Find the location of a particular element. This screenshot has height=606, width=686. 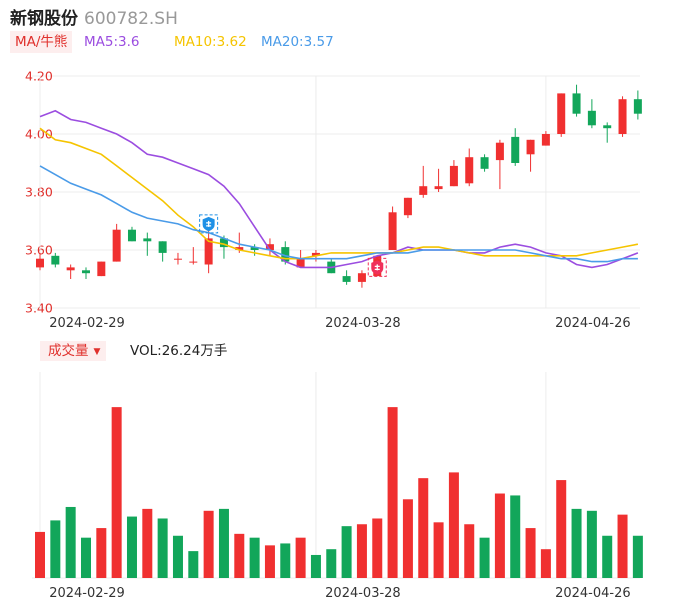

volume-indicator-tag: 成交量 ▼ is located at coordinates (73, 351).